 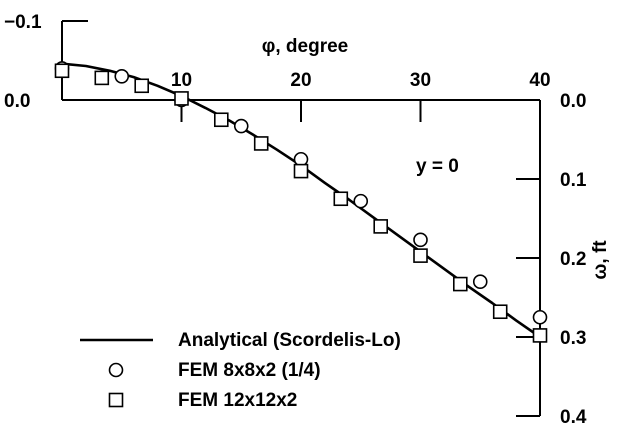 I want to click on right-y-tick-label: 0.0, so click(x=573, y=101).